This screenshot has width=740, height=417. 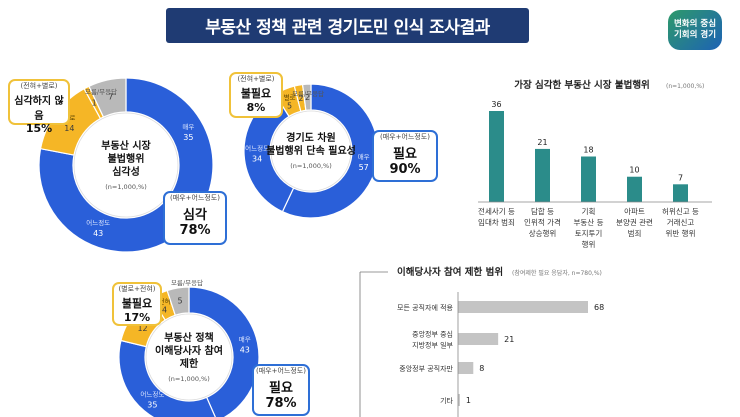 I want to click on bar-category-label: 범죄, so click(x=635, y=233).